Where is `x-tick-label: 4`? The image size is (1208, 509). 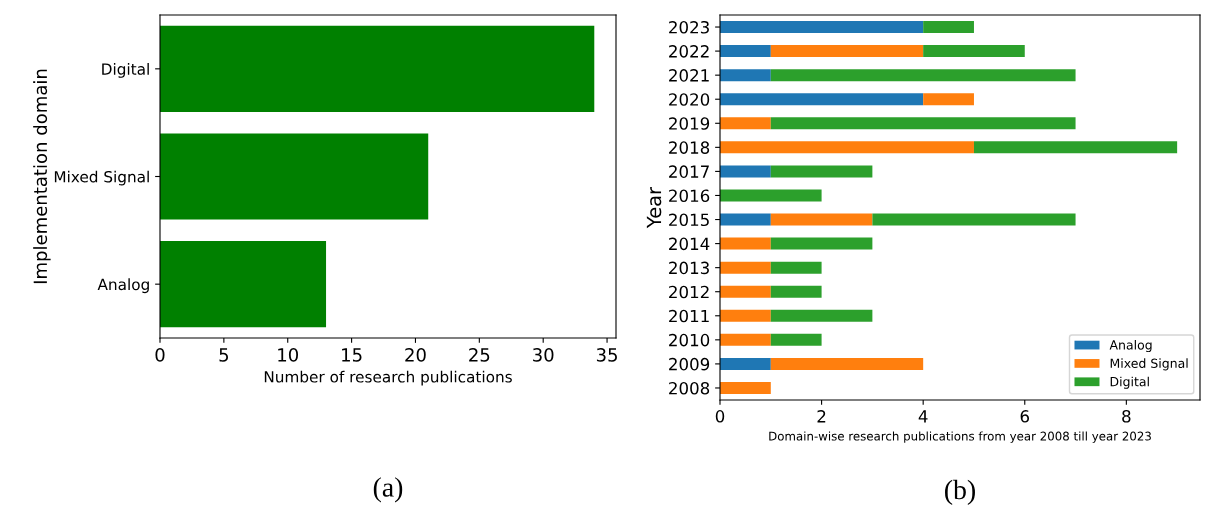
x-tick-label: 4 is located at coordinates (923, 416).